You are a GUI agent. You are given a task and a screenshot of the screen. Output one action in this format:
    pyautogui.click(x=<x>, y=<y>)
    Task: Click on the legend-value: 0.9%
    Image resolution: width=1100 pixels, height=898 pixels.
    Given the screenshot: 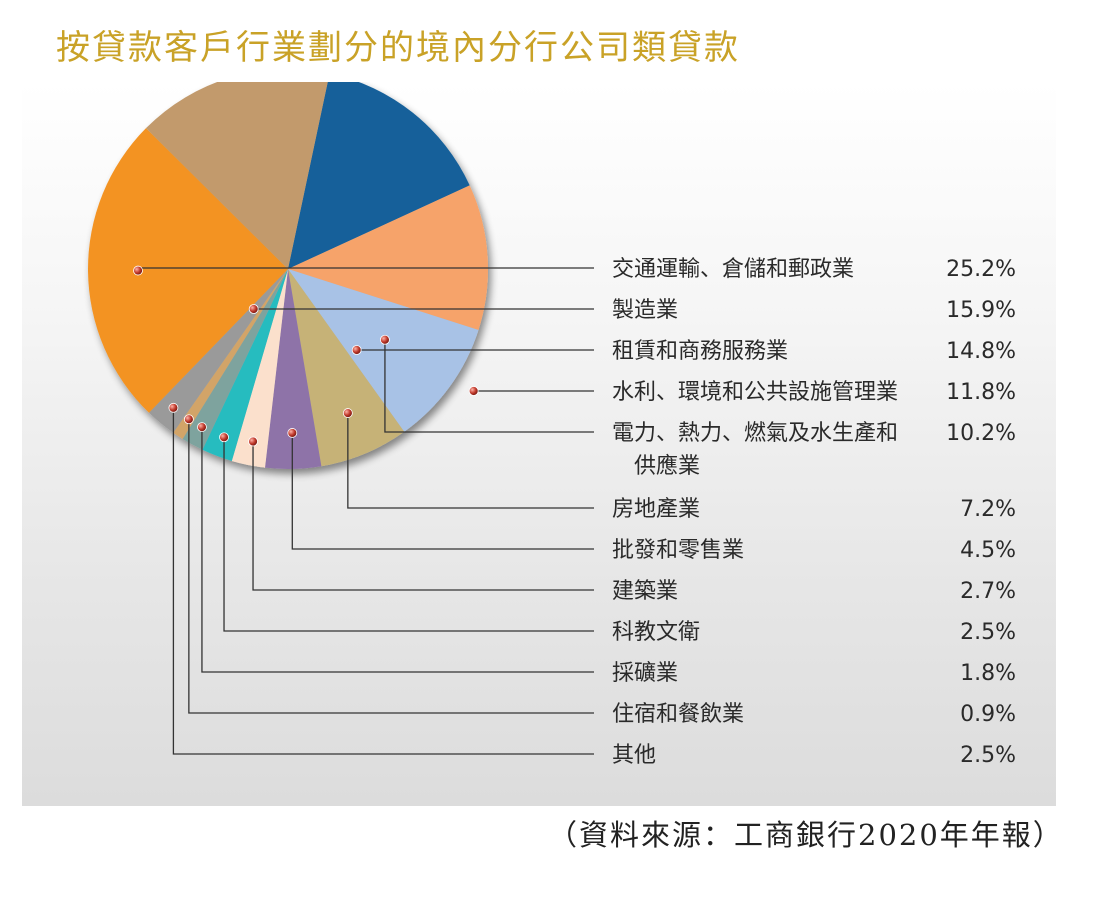 What is the action you would take?
    pyautogui.click(x=988, y=714)
    